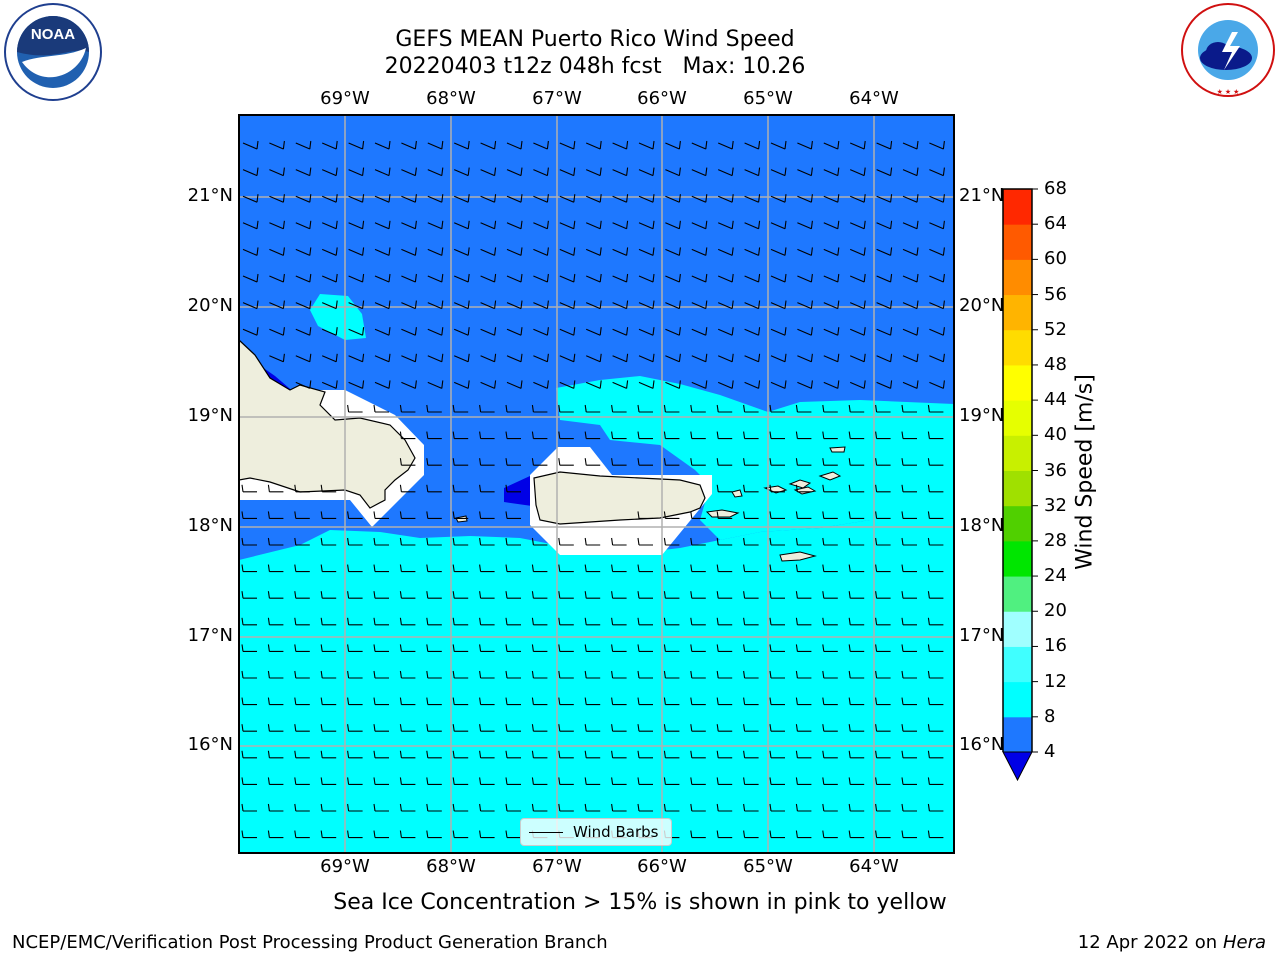  Describe the element at coordinates (933, 717) in the screenshot. I see `wind-8-12-patch-east` at that location.